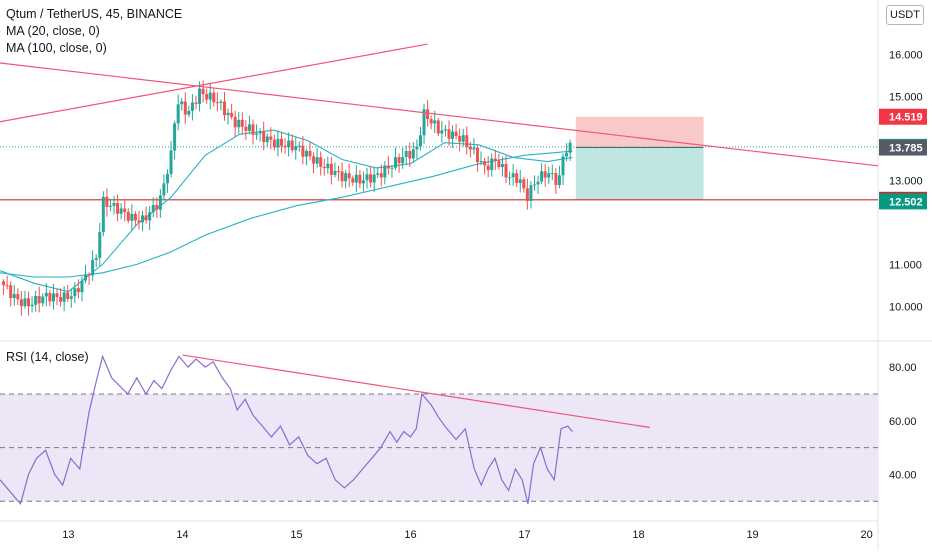 The image size is (932, 555). I want to click on time-tick-label: 16, so click(410, 535).